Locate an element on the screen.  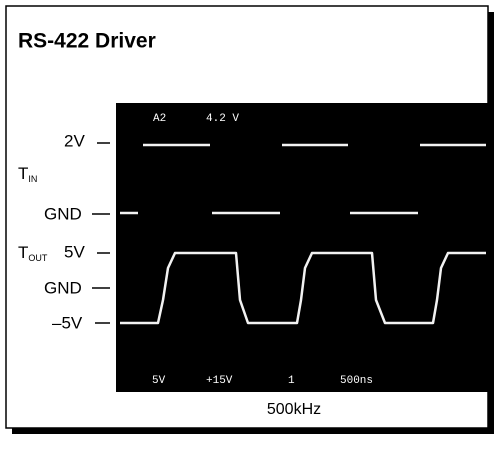
label: –5V is located at coordinates (67, 322).